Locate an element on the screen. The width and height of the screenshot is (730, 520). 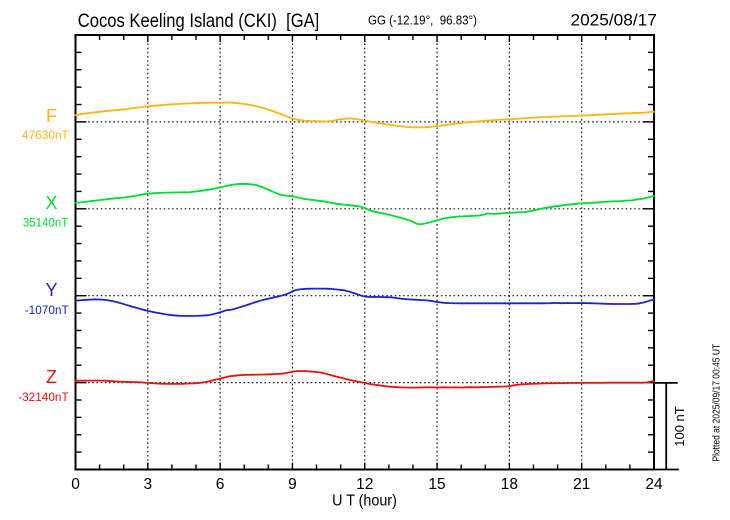
svg-text: U T (hour) is located at coordinates (364, 501).